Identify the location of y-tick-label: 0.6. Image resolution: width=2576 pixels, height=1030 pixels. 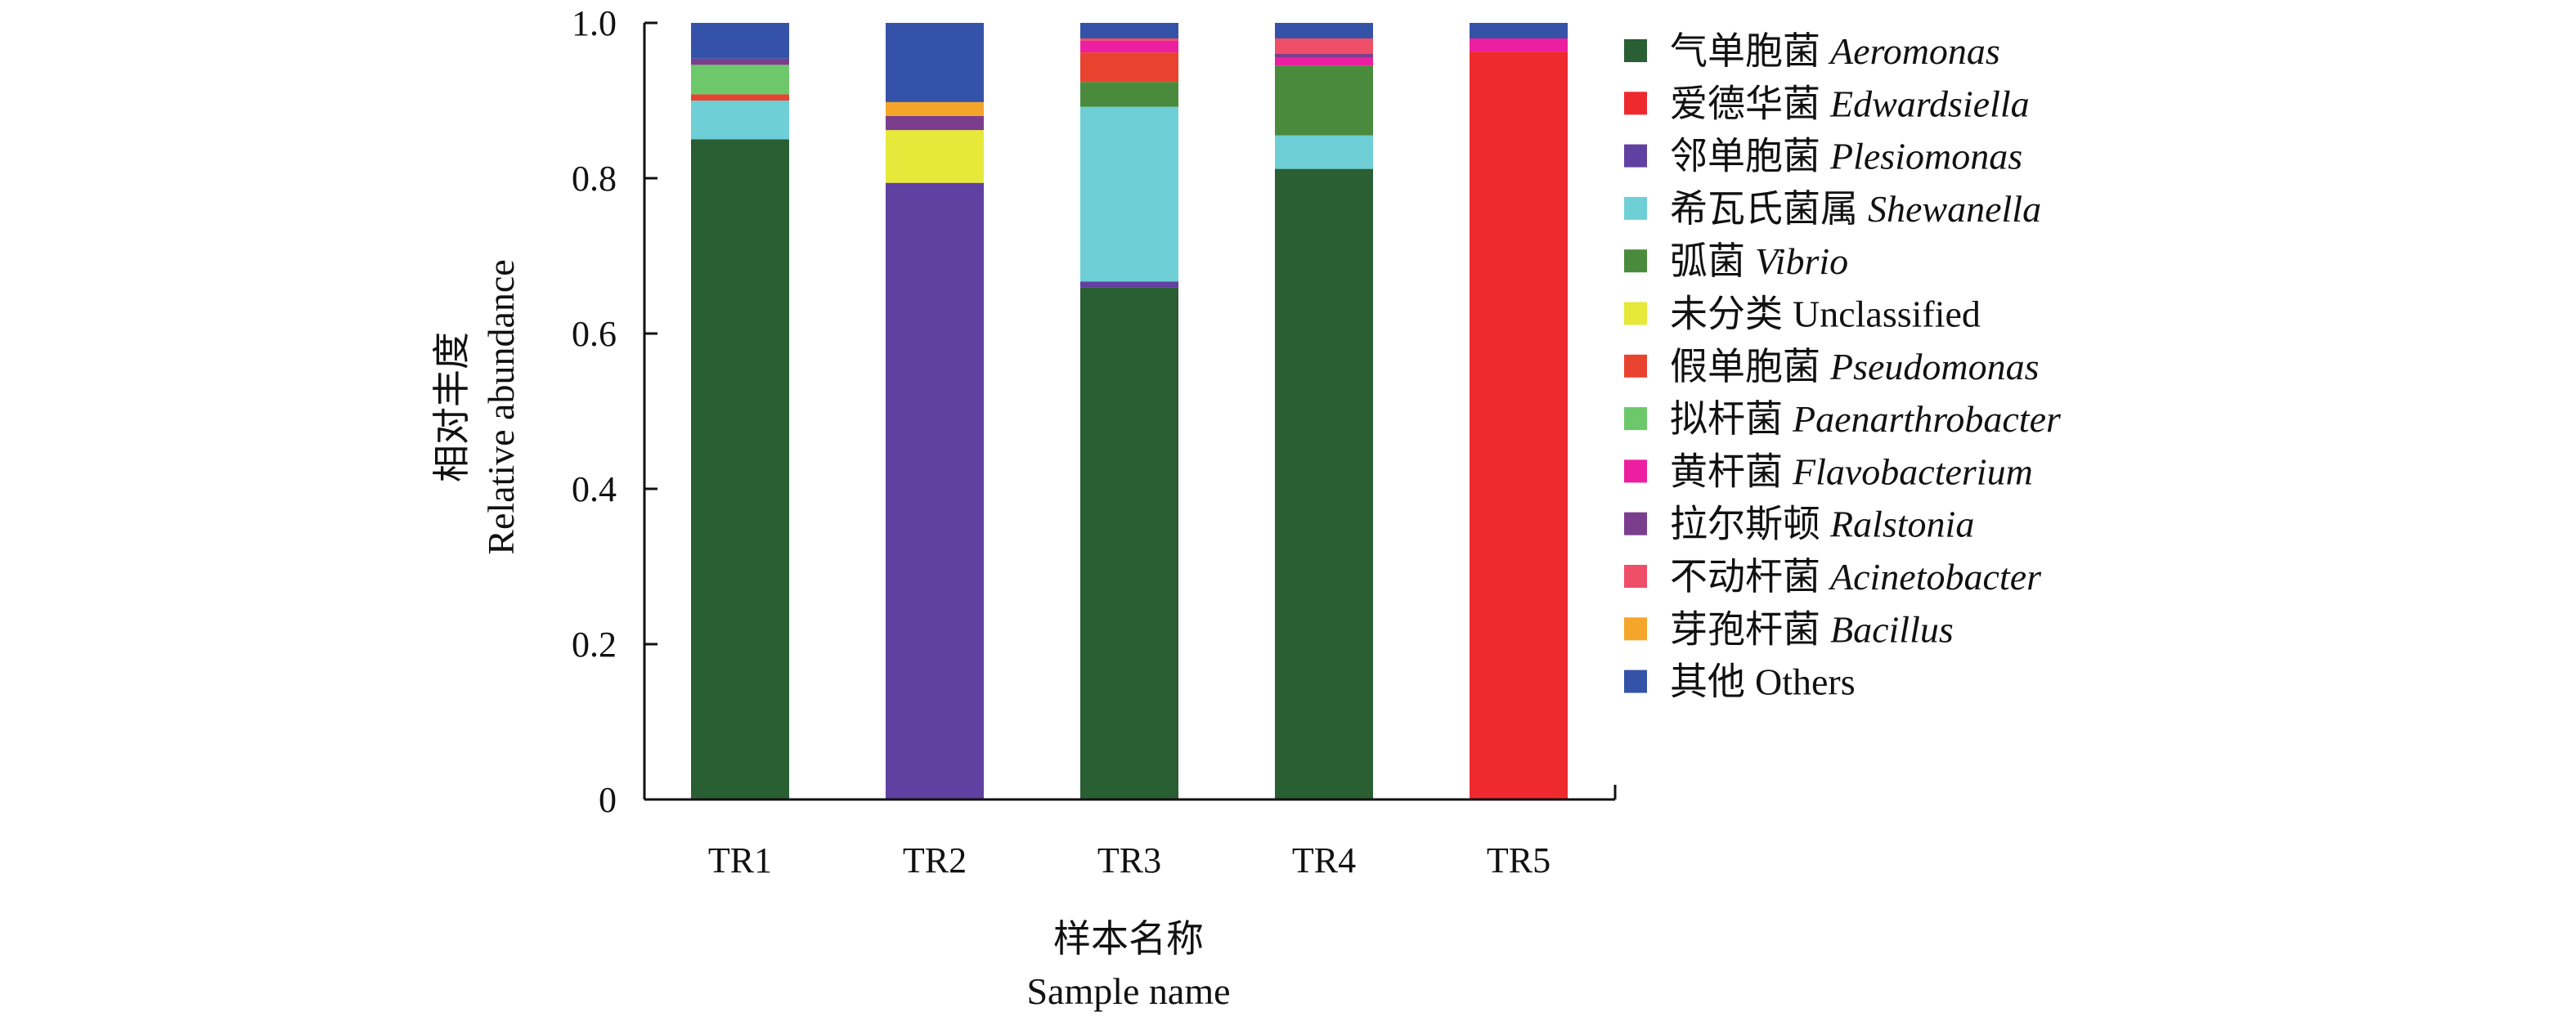
(594, 334).